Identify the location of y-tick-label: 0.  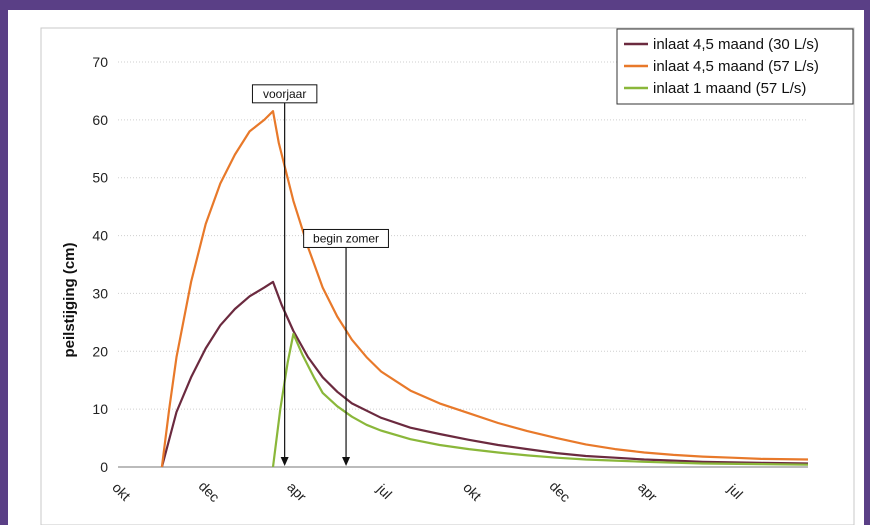
(104, 467).